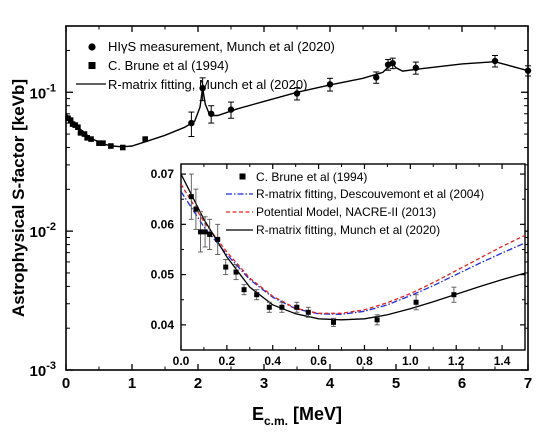  I want to click on inset-x-tick-label: 0.0, so click(181, 361).